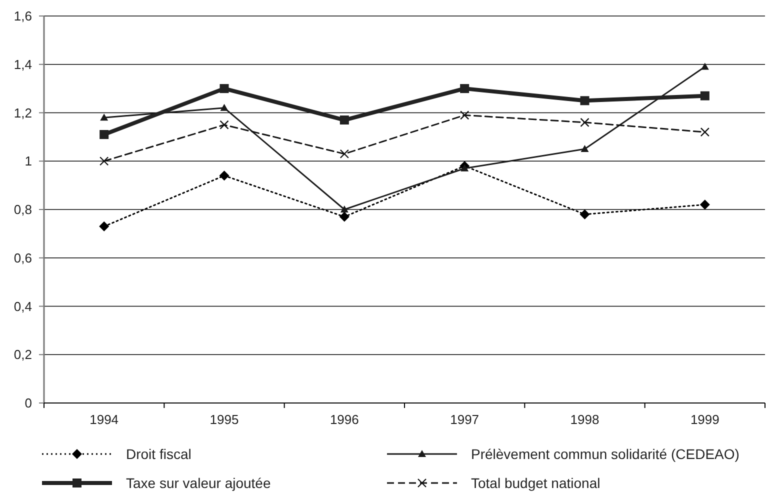 Image resolution: width=774 pixels, height=495 pixels. What do you see at coordinates (23, 64) in the screenshot?
I see `y-tick-label: 1,4` at bounding box center [23, 64].